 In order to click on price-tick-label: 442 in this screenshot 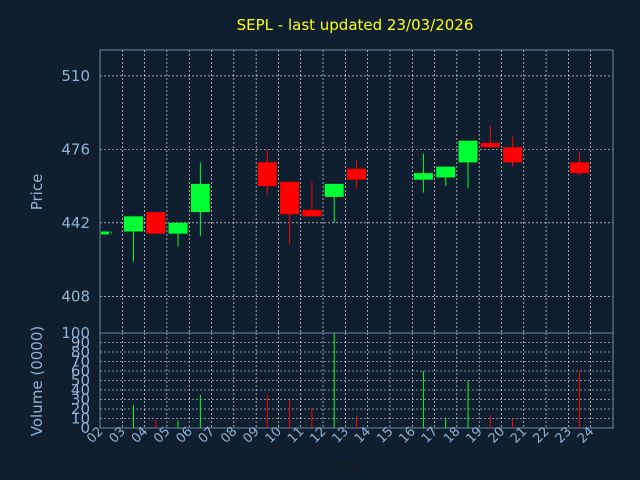, I will do `click(75, 223)`.